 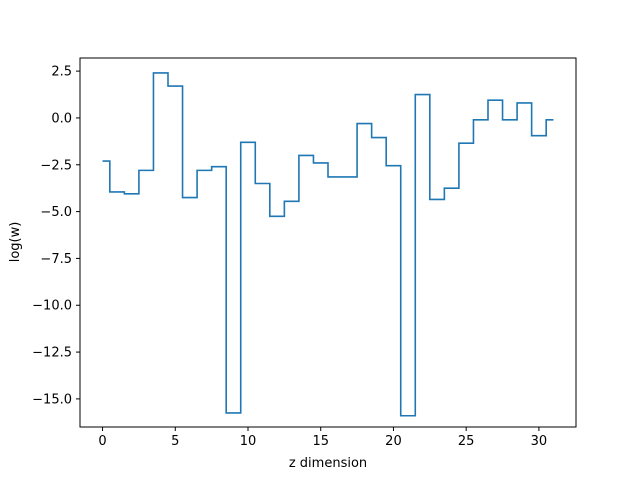 I want to click on y-axis-label: log(w), so click(x=15, y=242).